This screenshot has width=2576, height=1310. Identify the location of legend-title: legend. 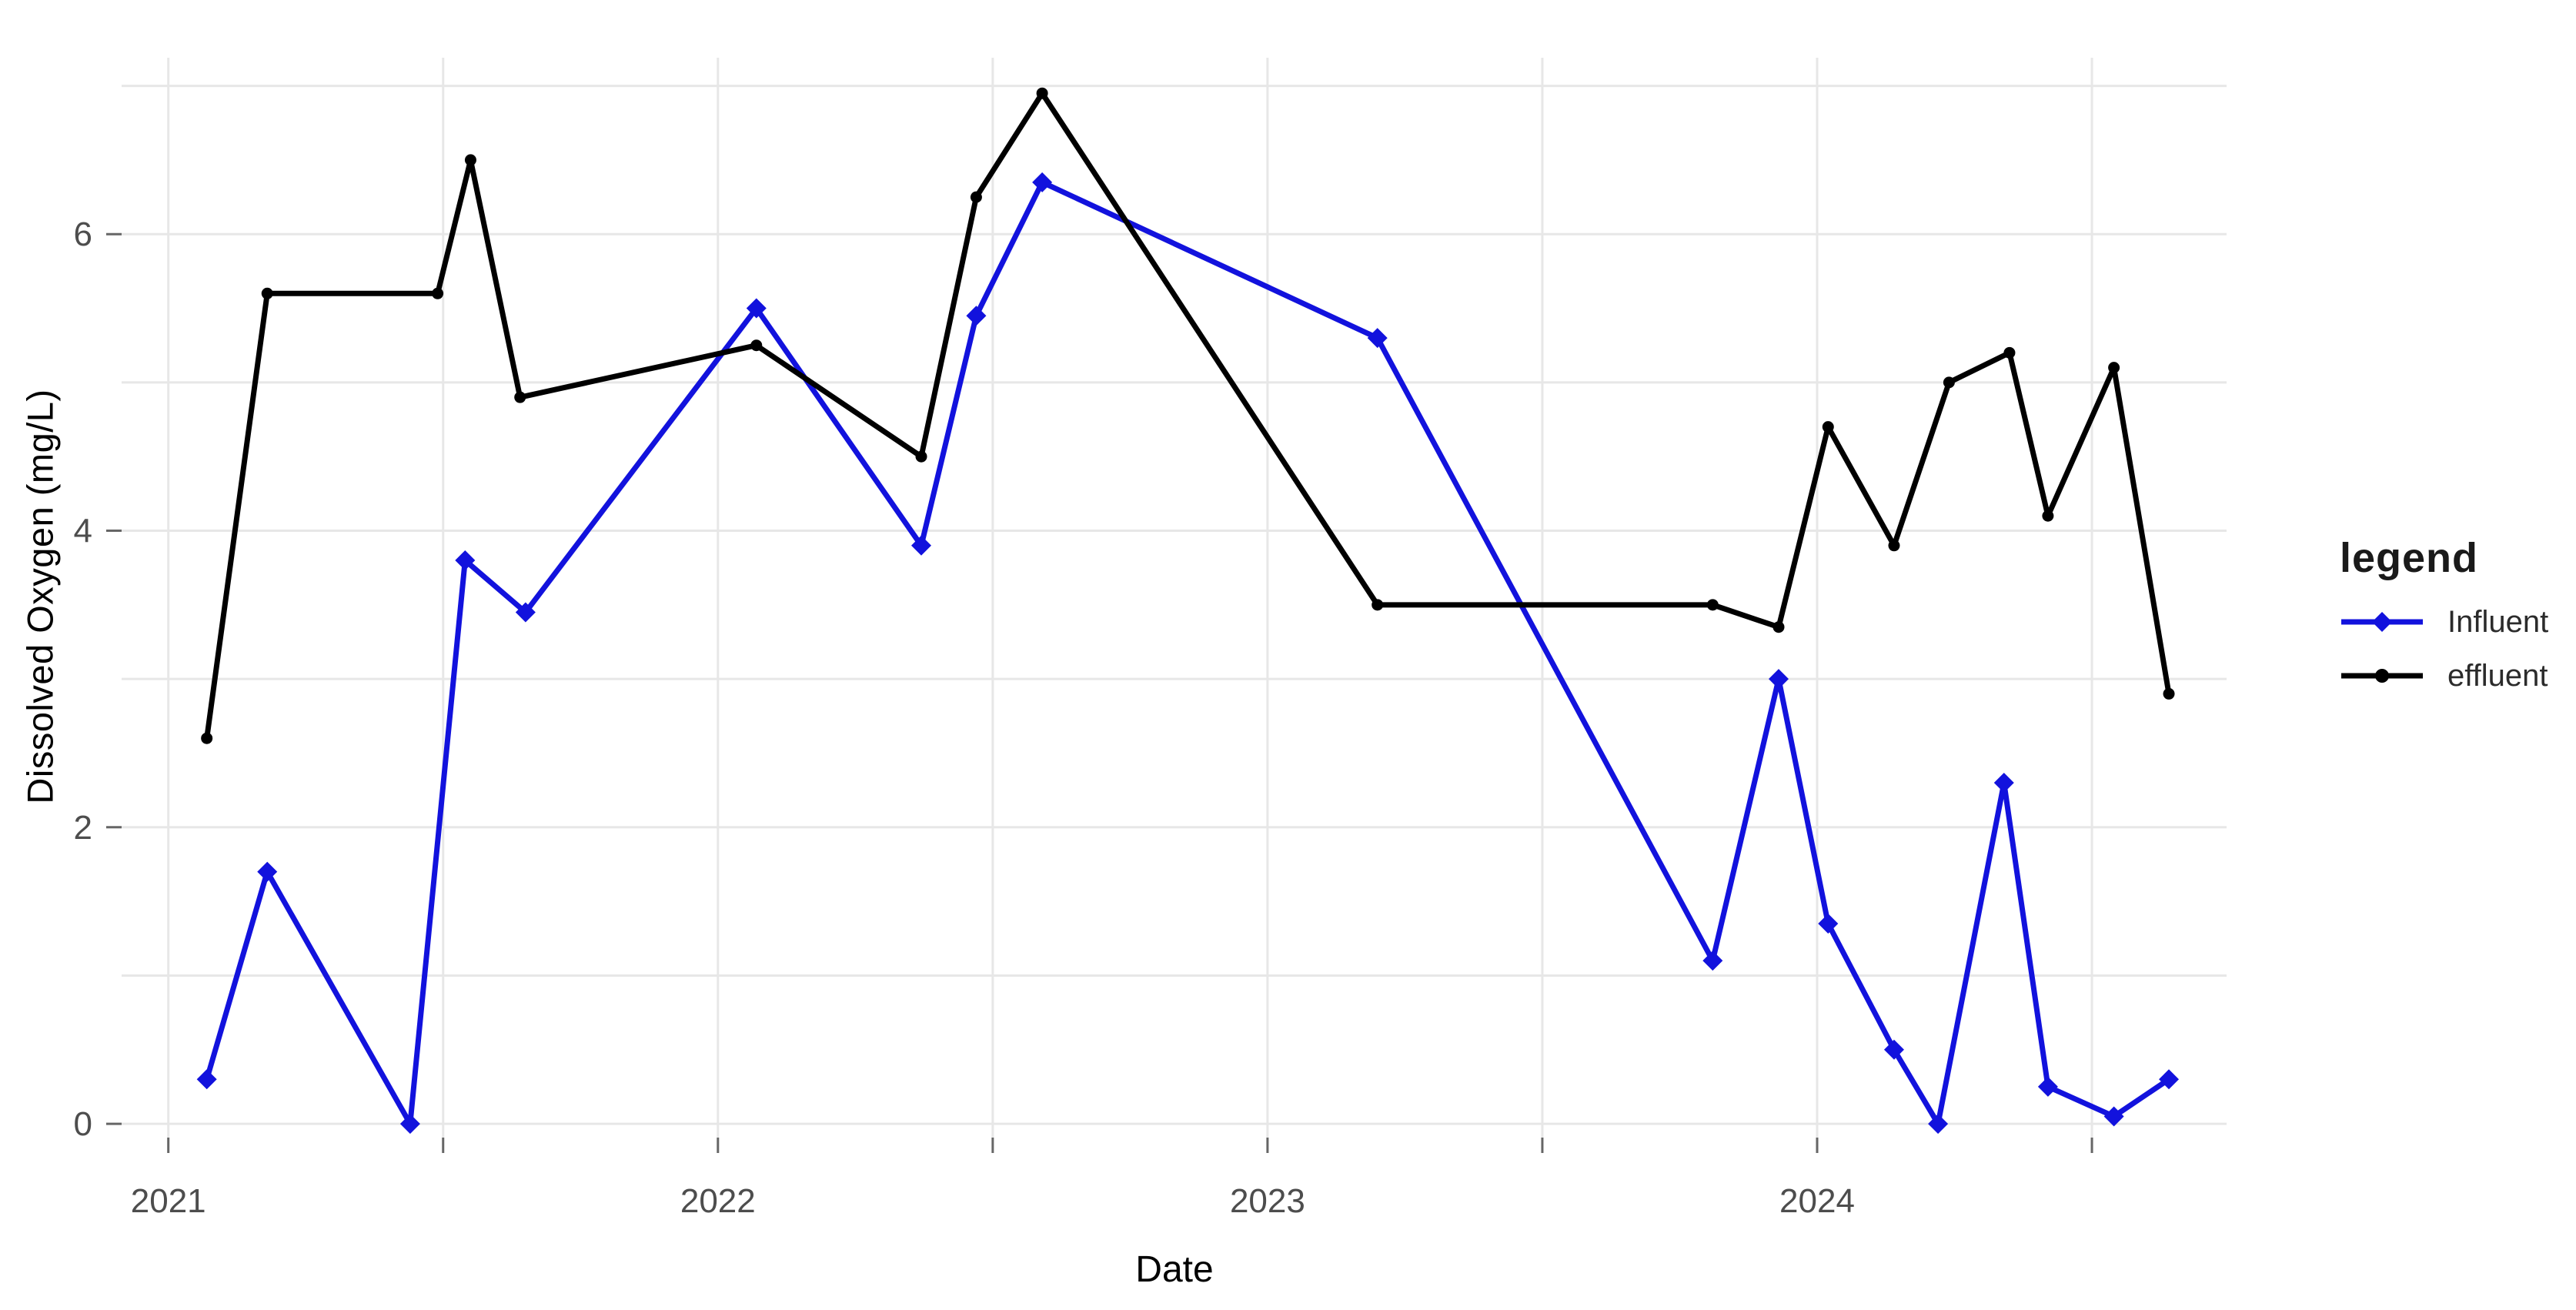
(2409, 558).